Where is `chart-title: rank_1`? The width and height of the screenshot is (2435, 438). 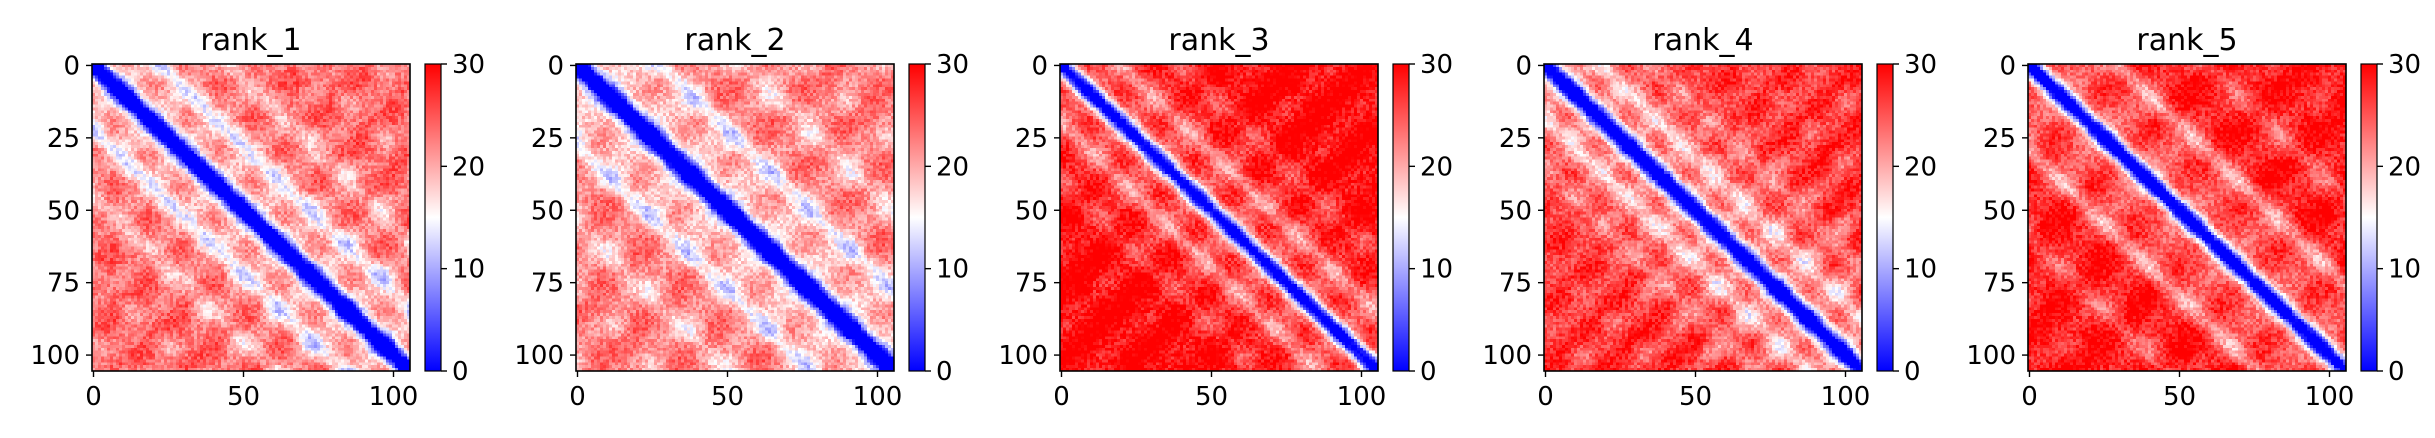 chart-title: rank_1 is located at coordinates (250, 40).